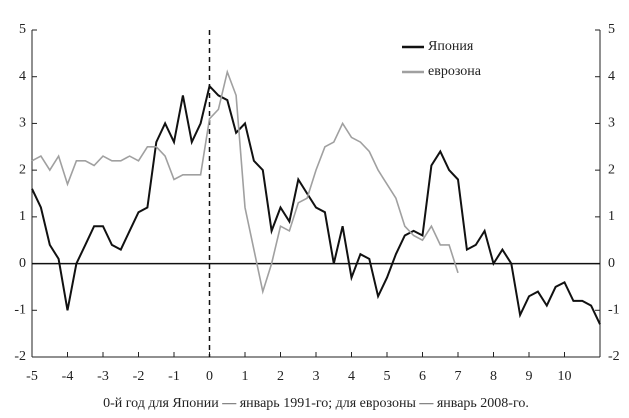  Describe the element at coordinates (139, 376) in the screenshot. I see `x-tick-label: -2` at that location.